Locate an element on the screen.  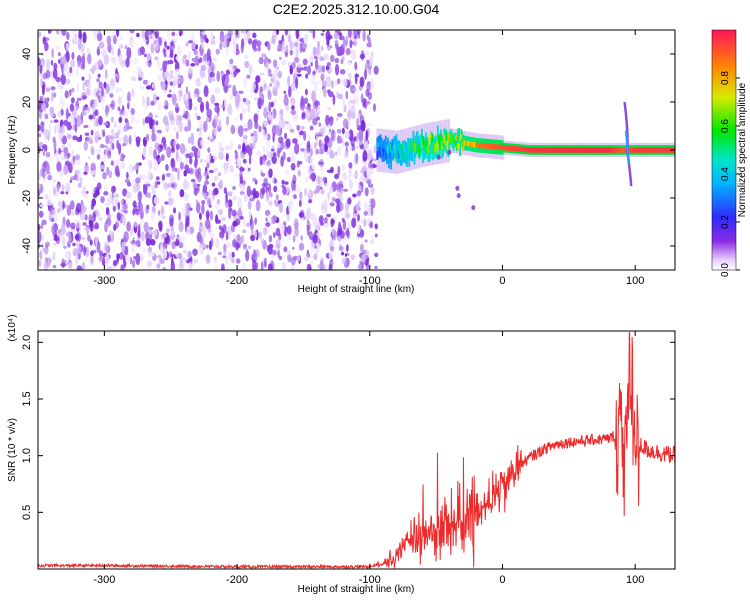
trace-band is located at coordinates (427, 148).